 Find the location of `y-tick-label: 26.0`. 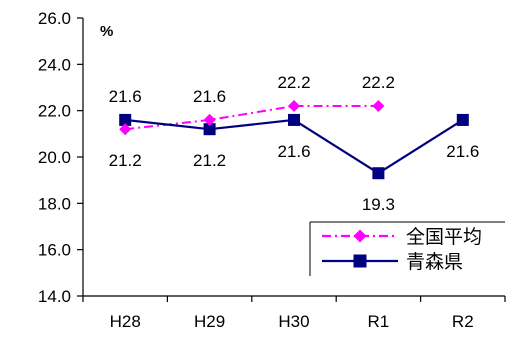

y-tick-label: 26.0 is located at coordinates (54, 18).